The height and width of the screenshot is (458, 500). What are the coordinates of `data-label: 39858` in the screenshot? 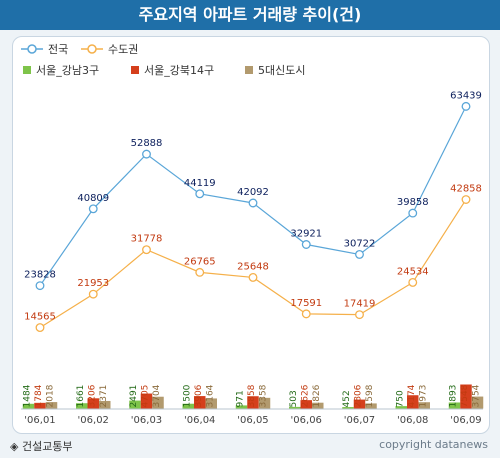 It's located at (413, 202).